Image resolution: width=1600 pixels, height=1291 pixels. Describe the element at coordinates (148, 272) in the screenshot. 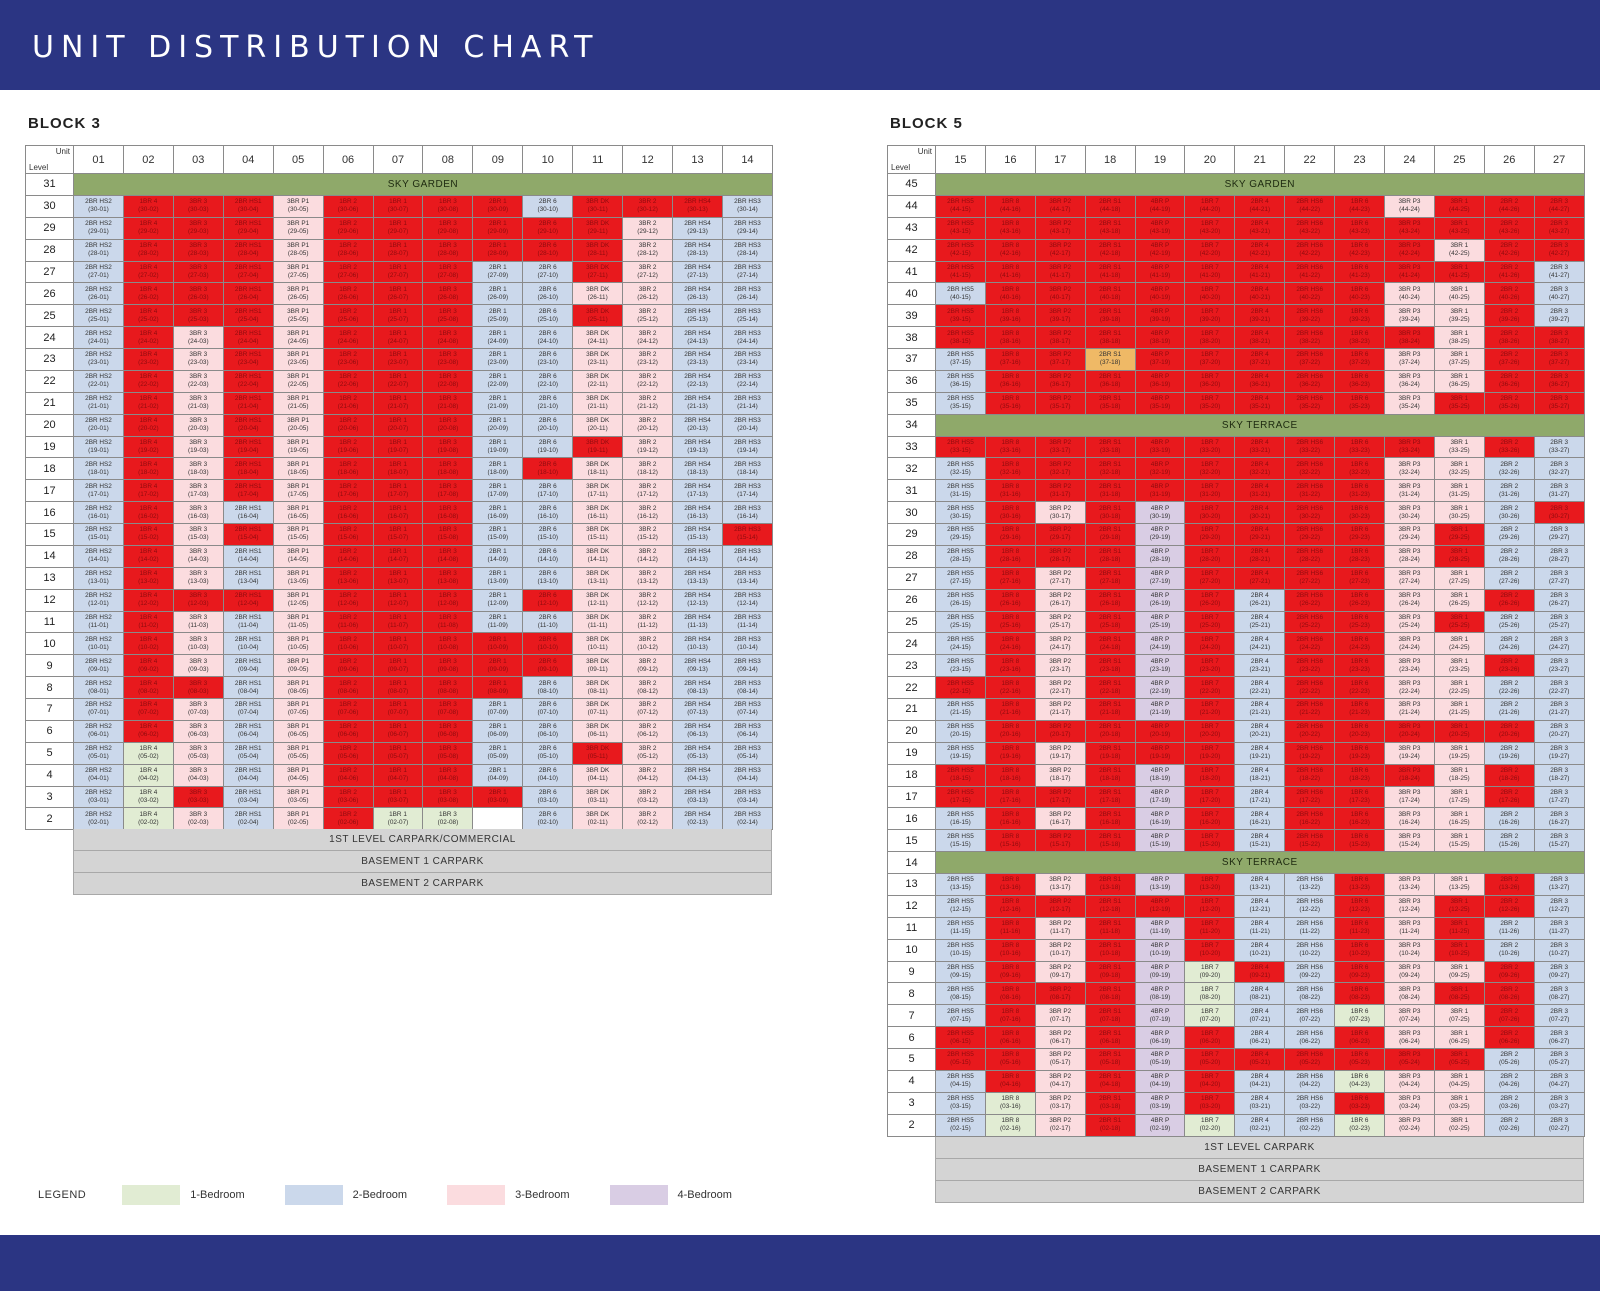

I see `unit-cell: 1BR 4 (27-02)` at that location.